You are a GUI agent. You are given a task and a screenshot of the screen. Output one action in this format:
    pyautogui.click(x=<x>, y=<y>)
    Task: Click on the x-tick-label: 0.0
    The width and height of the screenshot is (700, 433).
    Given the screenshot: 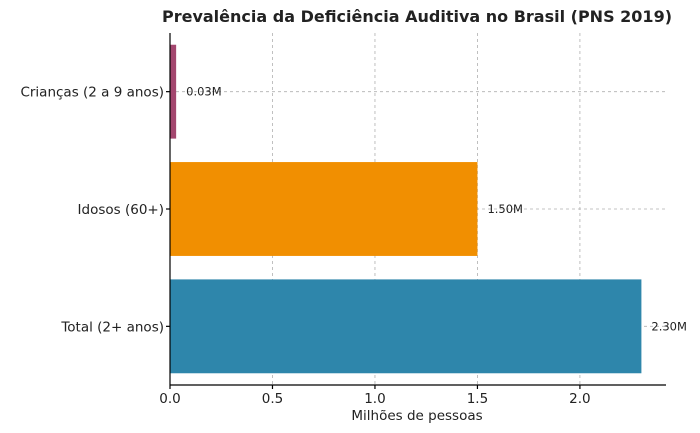 What is the action you would take?
    pyautogui.click(x=169, y=399)
    